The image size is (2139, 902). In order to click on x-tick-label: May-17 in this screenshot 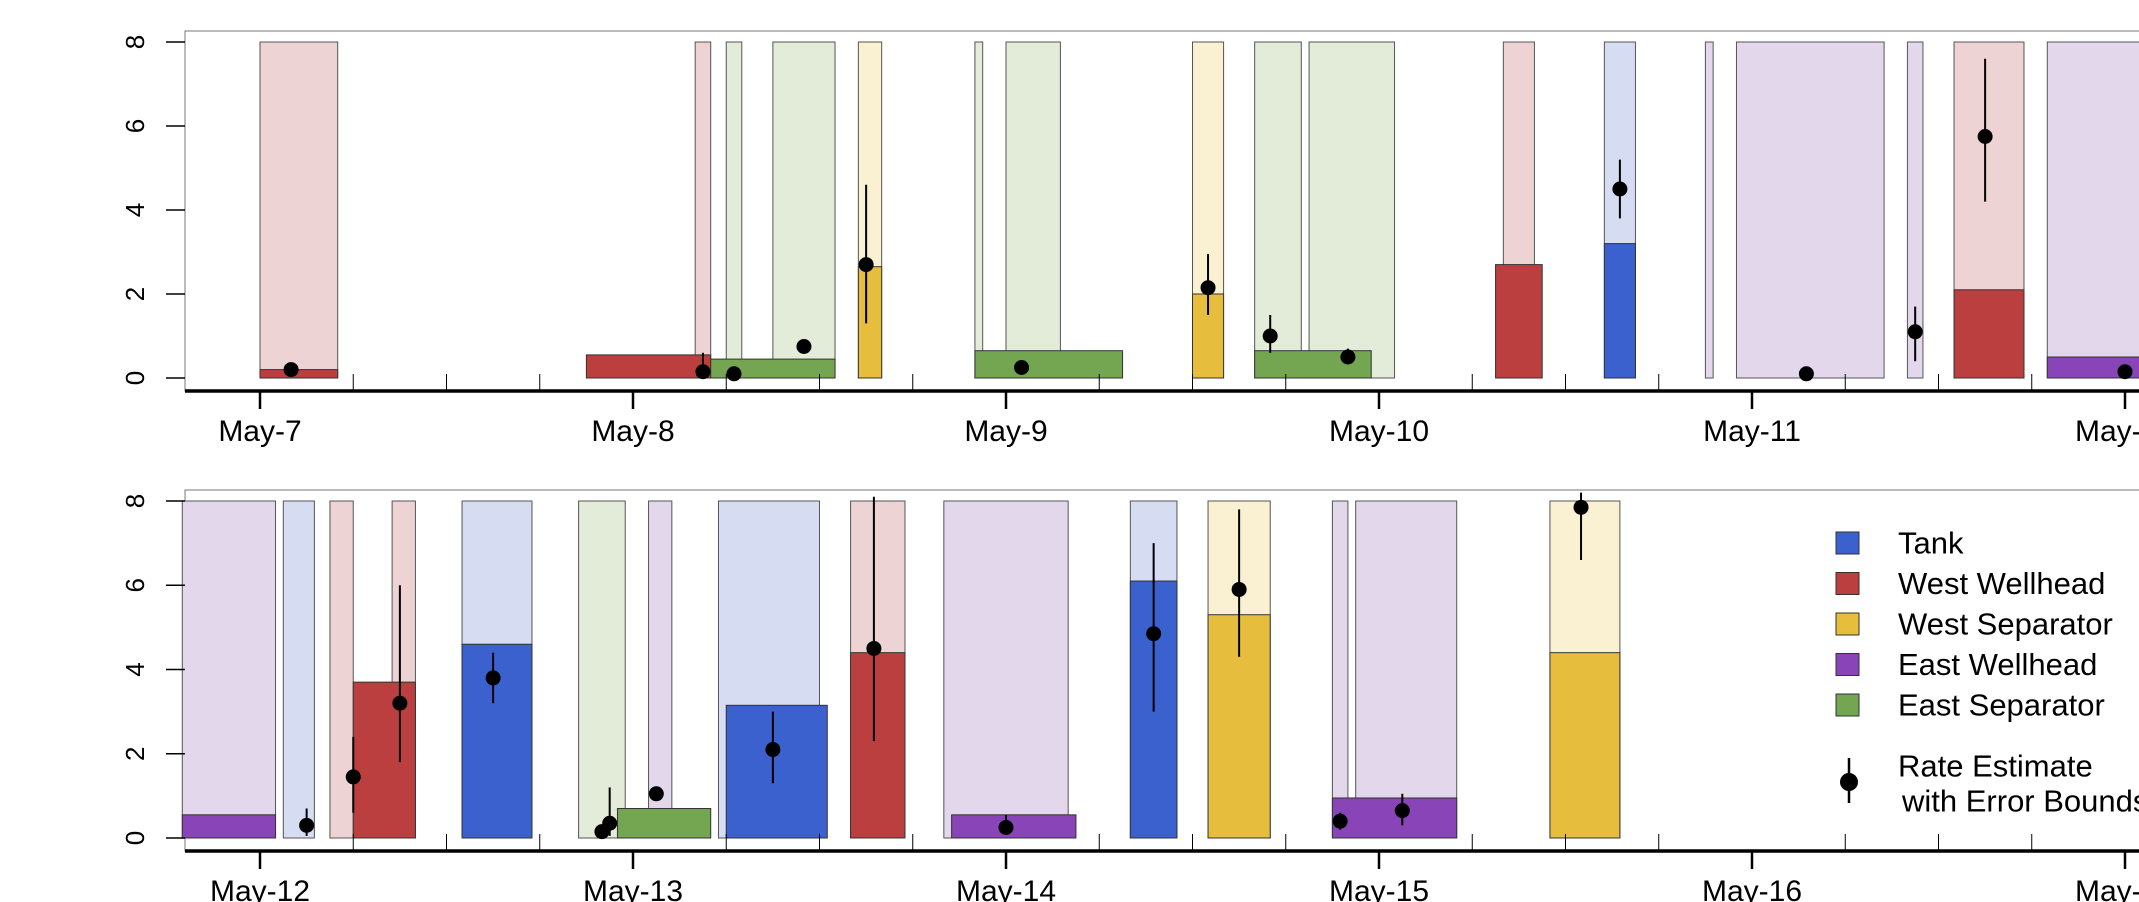, I will do `click(2107, 888)`.